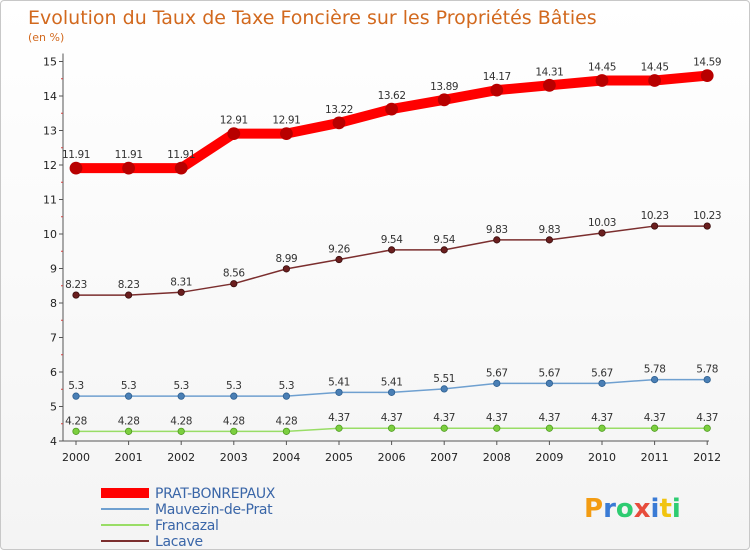 This screenshot has width=750, height=551. I want to click on logo-text: Proxiti, so click(632, 509).